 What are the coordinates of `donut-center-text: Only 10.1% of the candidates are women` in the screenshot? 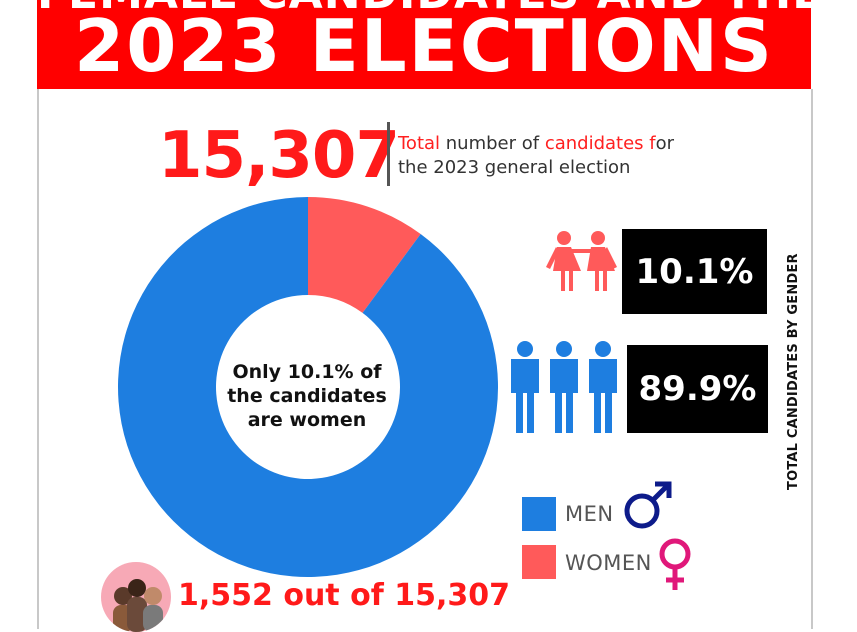 It's located at (307, 396).